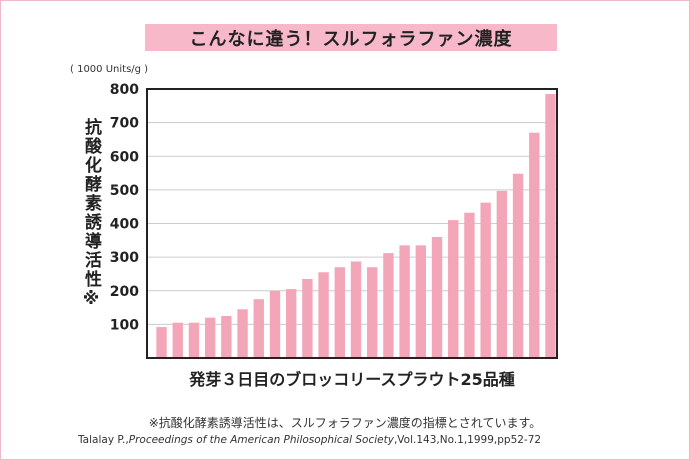 The width and height of the screenshot is (690, 460). What do you see at coordinates (103, 440) in the screenshot?
I see `citation-author: Talalay P.,` at bounding box center [103, 440].